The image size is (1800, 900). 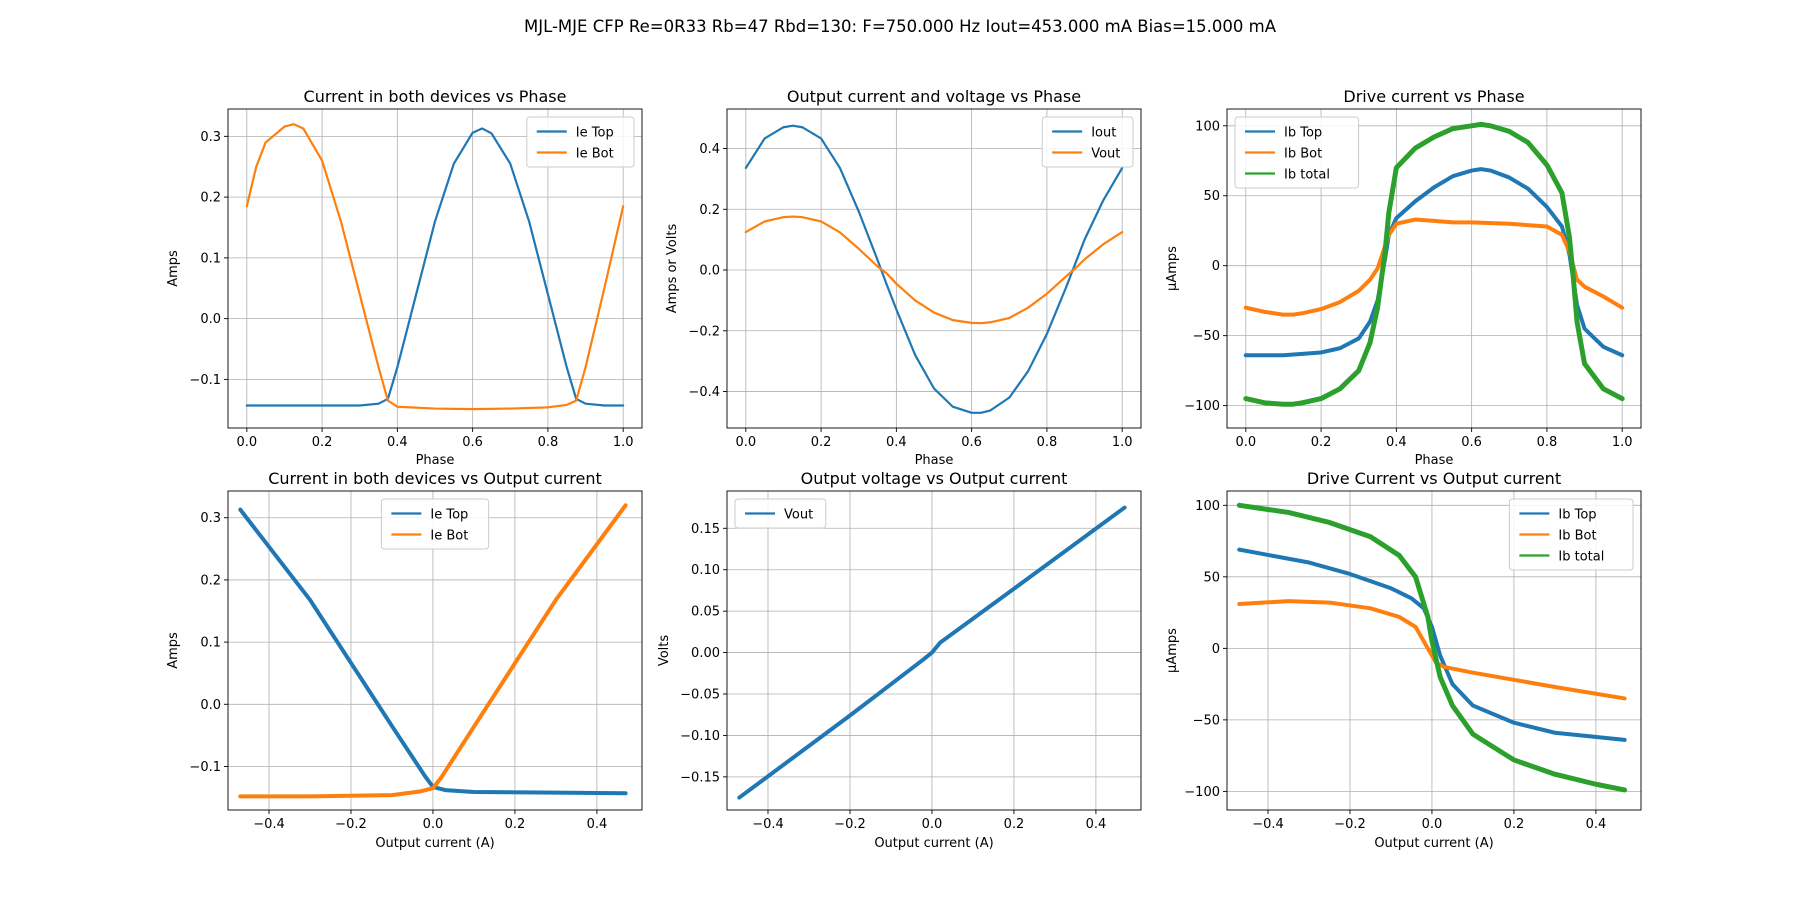 I want to click on y-axis-label: Amps, so click(x=173, y=650).